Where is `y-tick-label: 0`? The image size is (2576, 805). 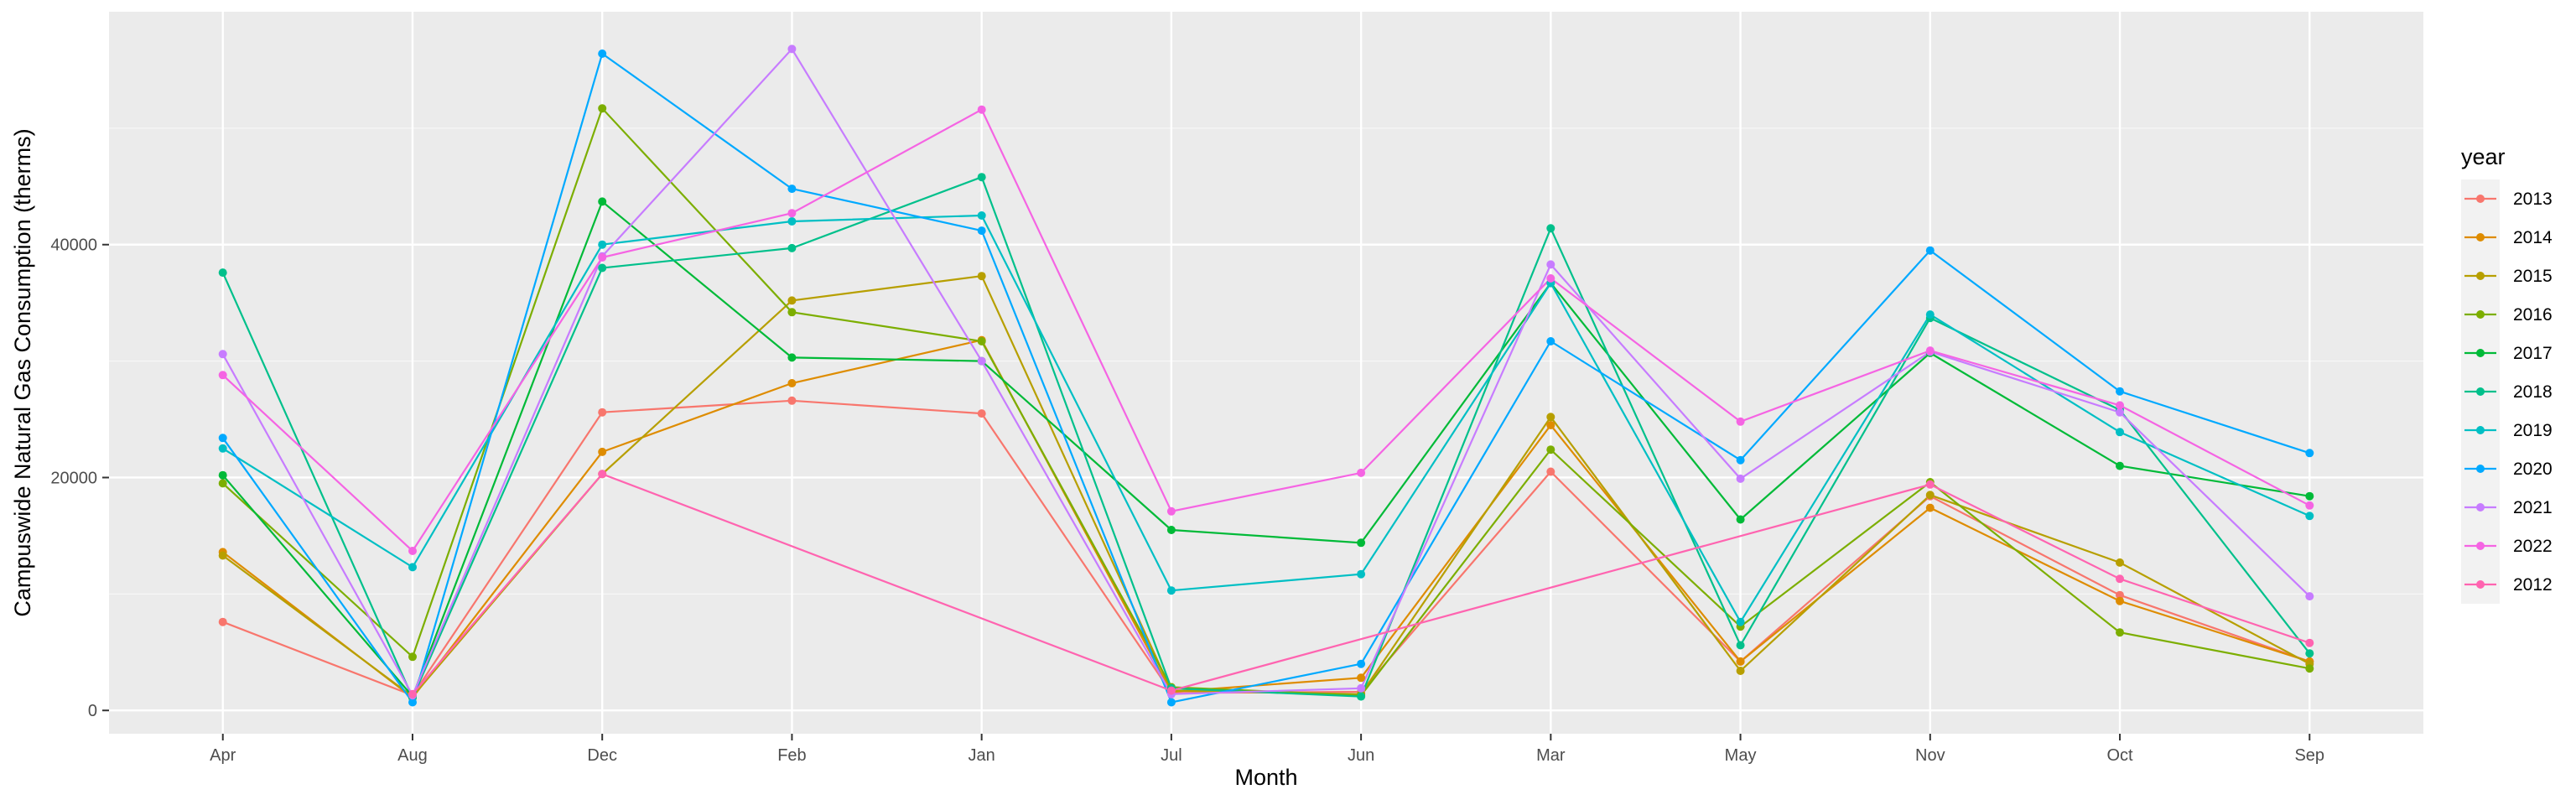 y-tick-label: 0 is located at coordinates (92, 711).